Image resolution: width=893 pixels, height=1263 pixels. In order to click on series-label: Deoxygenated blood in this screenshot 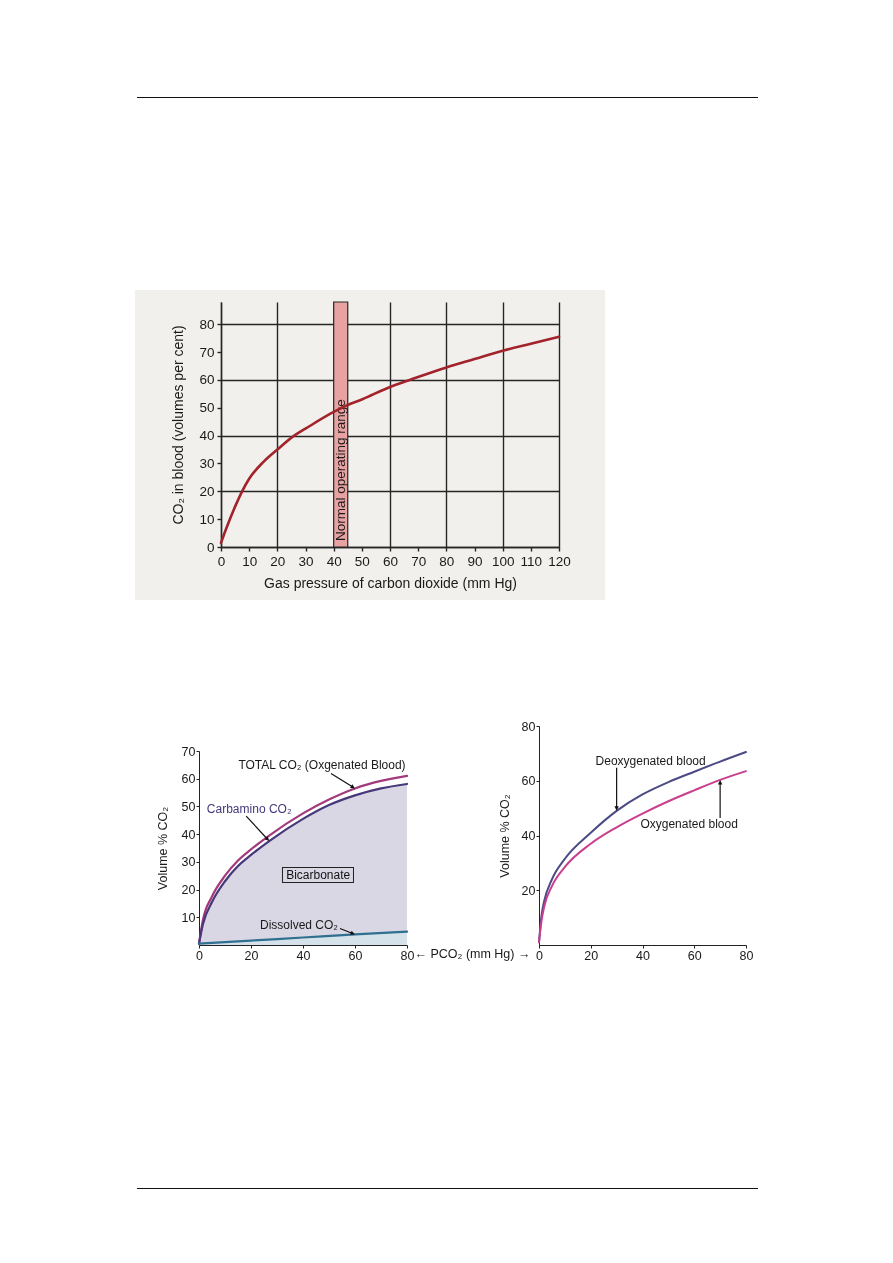, I will do `click(650, 760)`.